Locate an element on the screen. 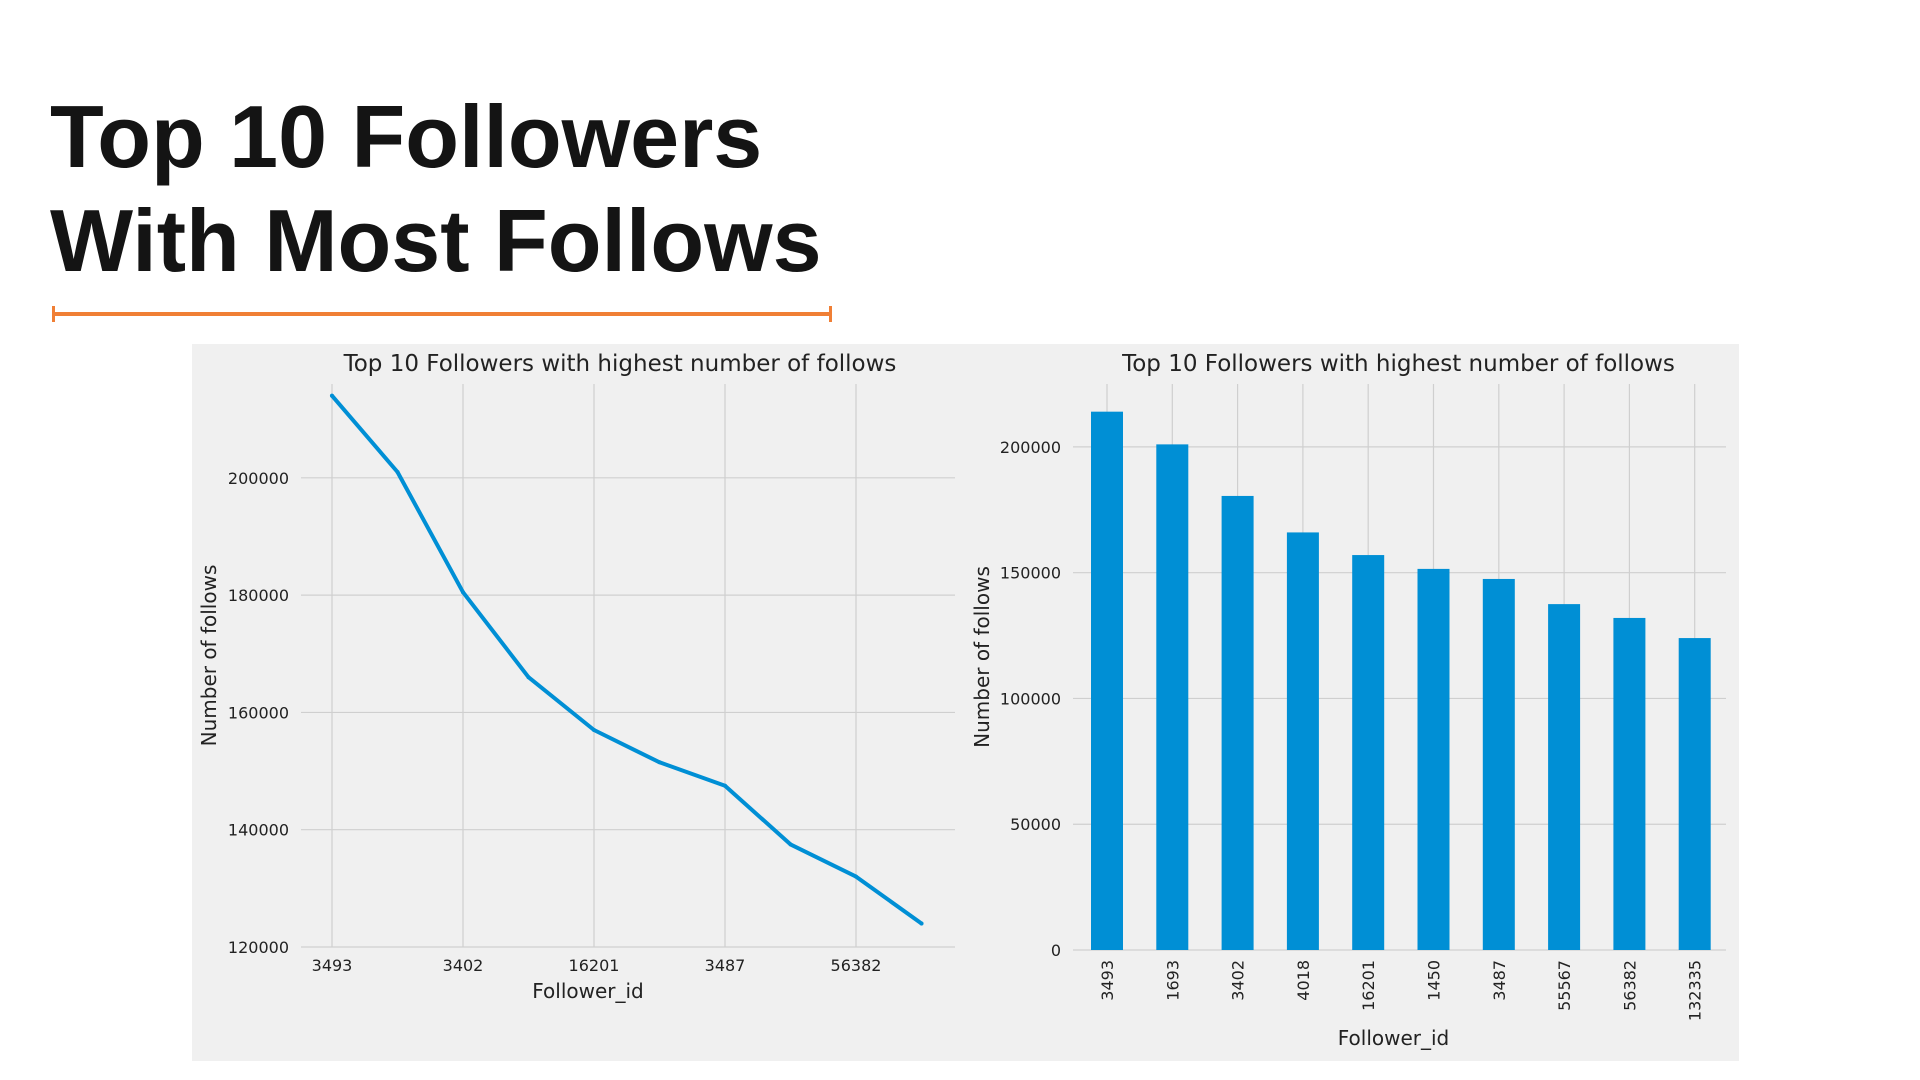 The height and width of the screenshot is (1080, 1920). line-chart-xtick-label: 3493 is located at coordinates (332, 965).